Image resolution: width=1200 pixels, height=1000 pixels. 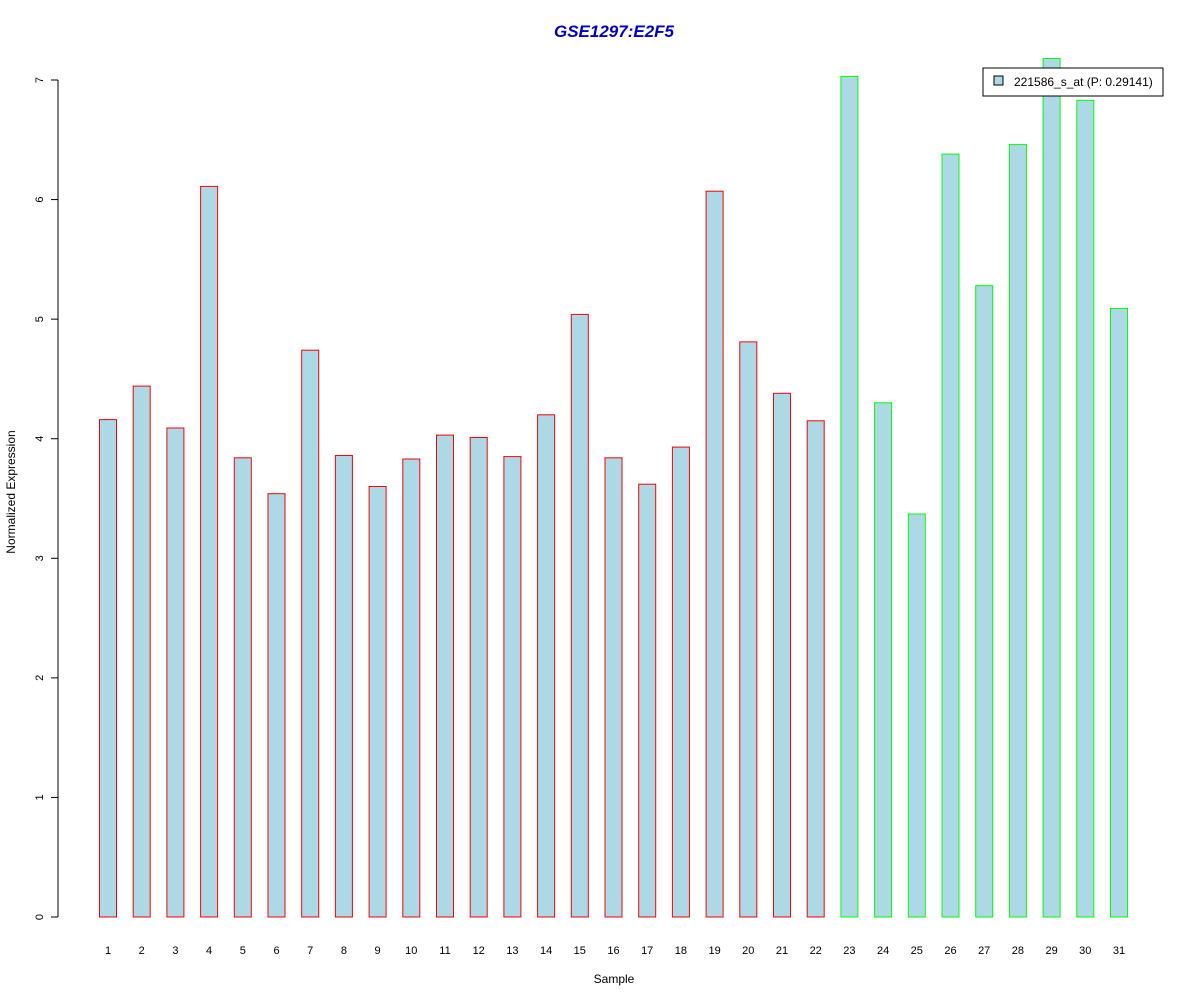 I want to click on x-tick-label: 18, so click(x=681, y=951).